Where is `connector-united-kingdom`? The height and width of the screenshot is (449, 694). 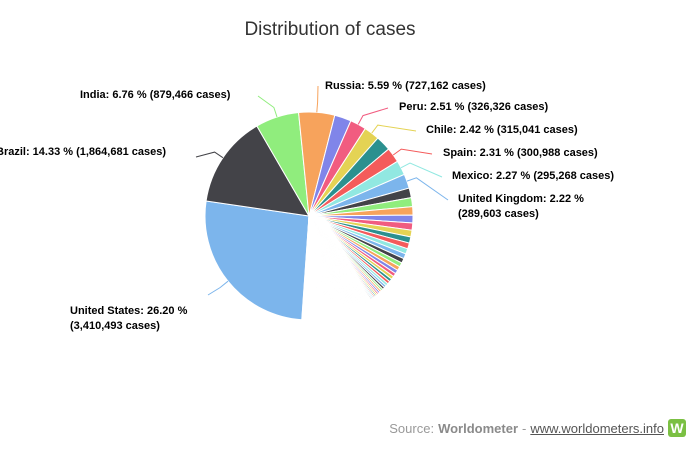 connector-united-kingdom is located at coordinates (427, 189).